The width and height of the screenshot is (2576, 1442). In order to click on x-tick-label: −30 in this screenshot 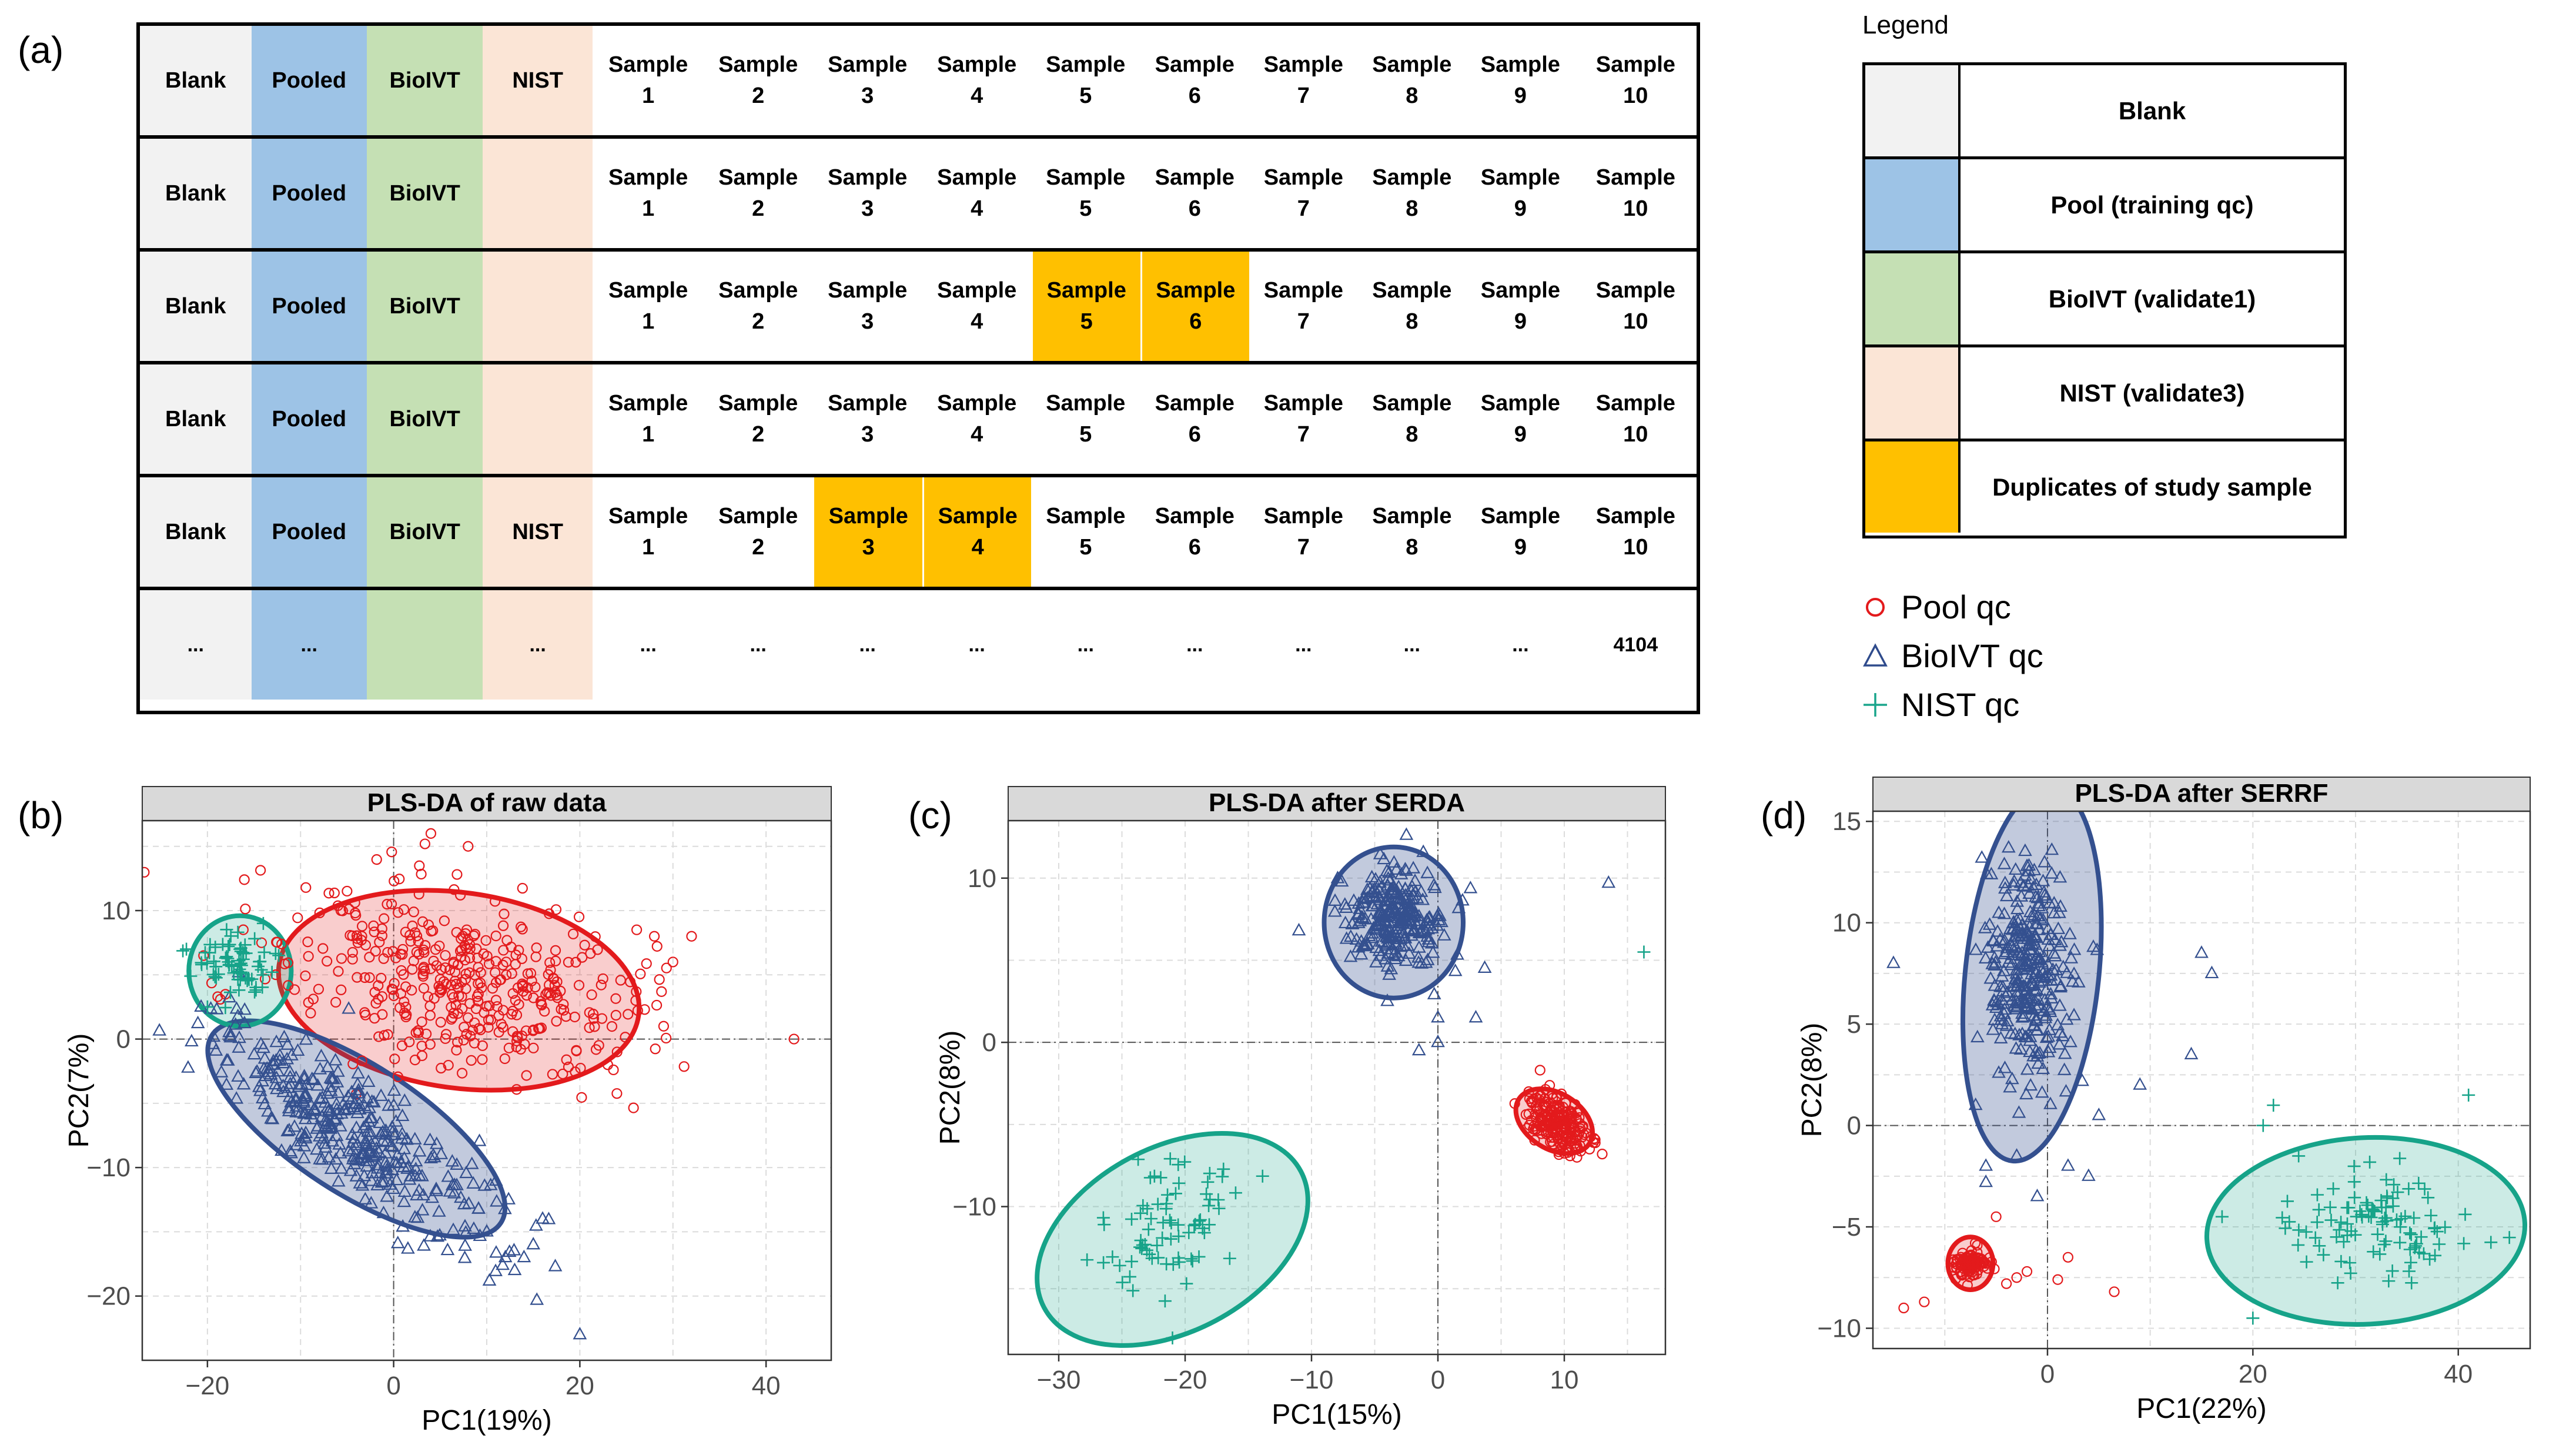, I will do `click(1059, 1380)`.